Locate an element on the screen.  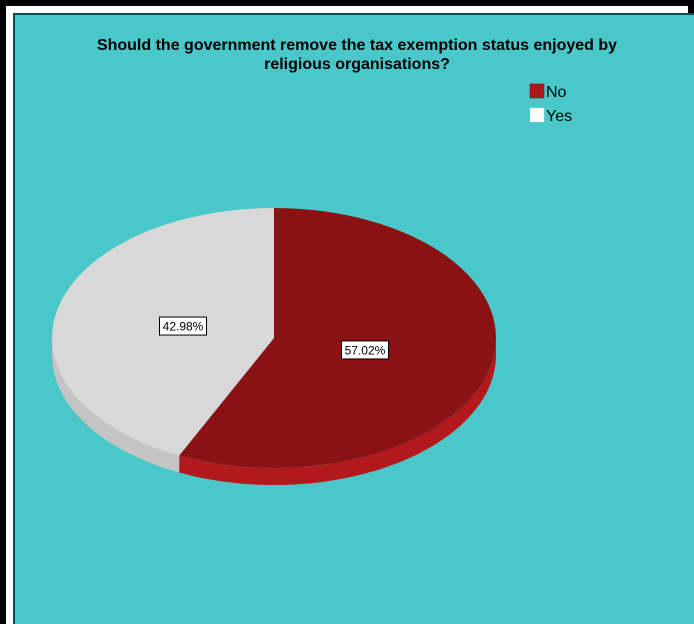
legend: No Yes is located at coordinates (550, 104).